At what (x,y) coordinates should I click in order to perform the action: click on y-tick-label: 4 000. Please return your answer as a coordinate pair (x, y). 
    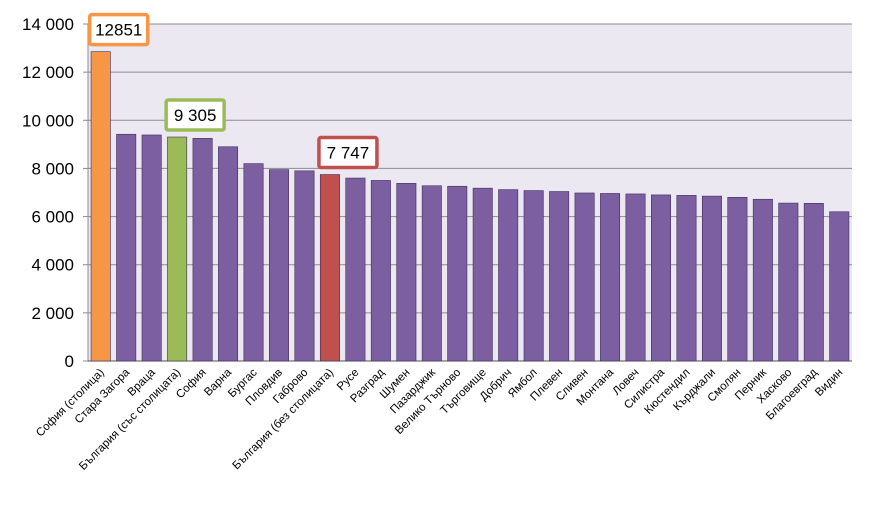
    Looking at the image, I should click on (52, 265).